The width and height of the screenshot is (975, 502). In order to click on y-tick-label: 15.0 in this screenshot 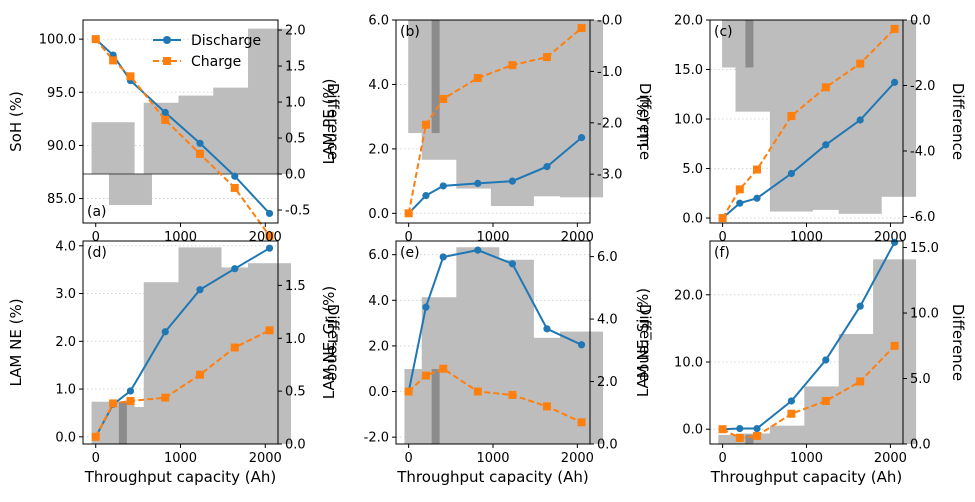, I will do `click(688, 70)`.